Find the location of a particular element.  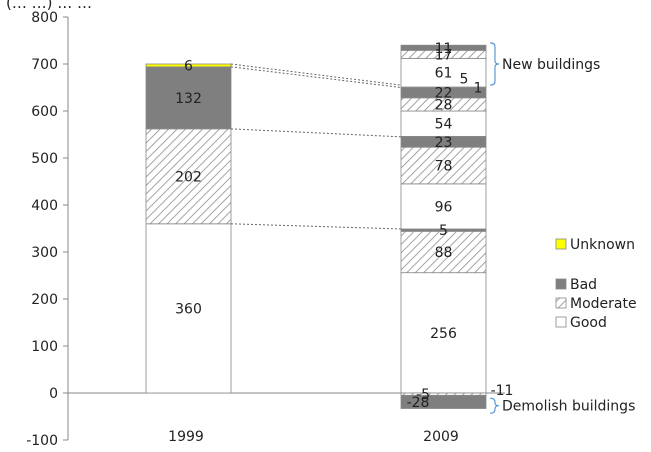

segment-label: 61 is located at coordinates (444, 74).